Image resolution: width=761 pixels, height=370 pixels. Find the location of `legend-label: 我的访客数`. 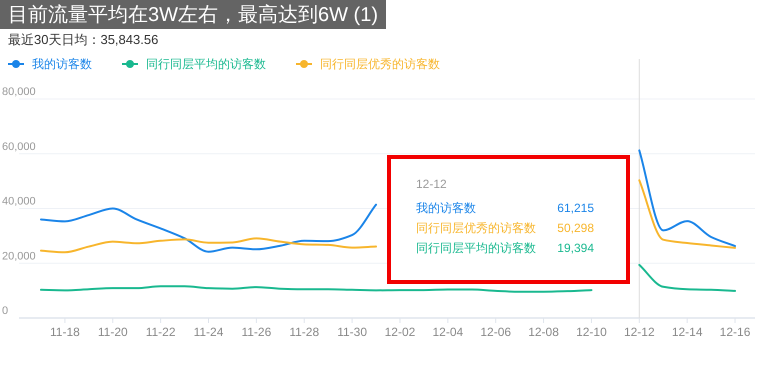

legend-label: 我的访客数 is located at coordinates (62, 64).